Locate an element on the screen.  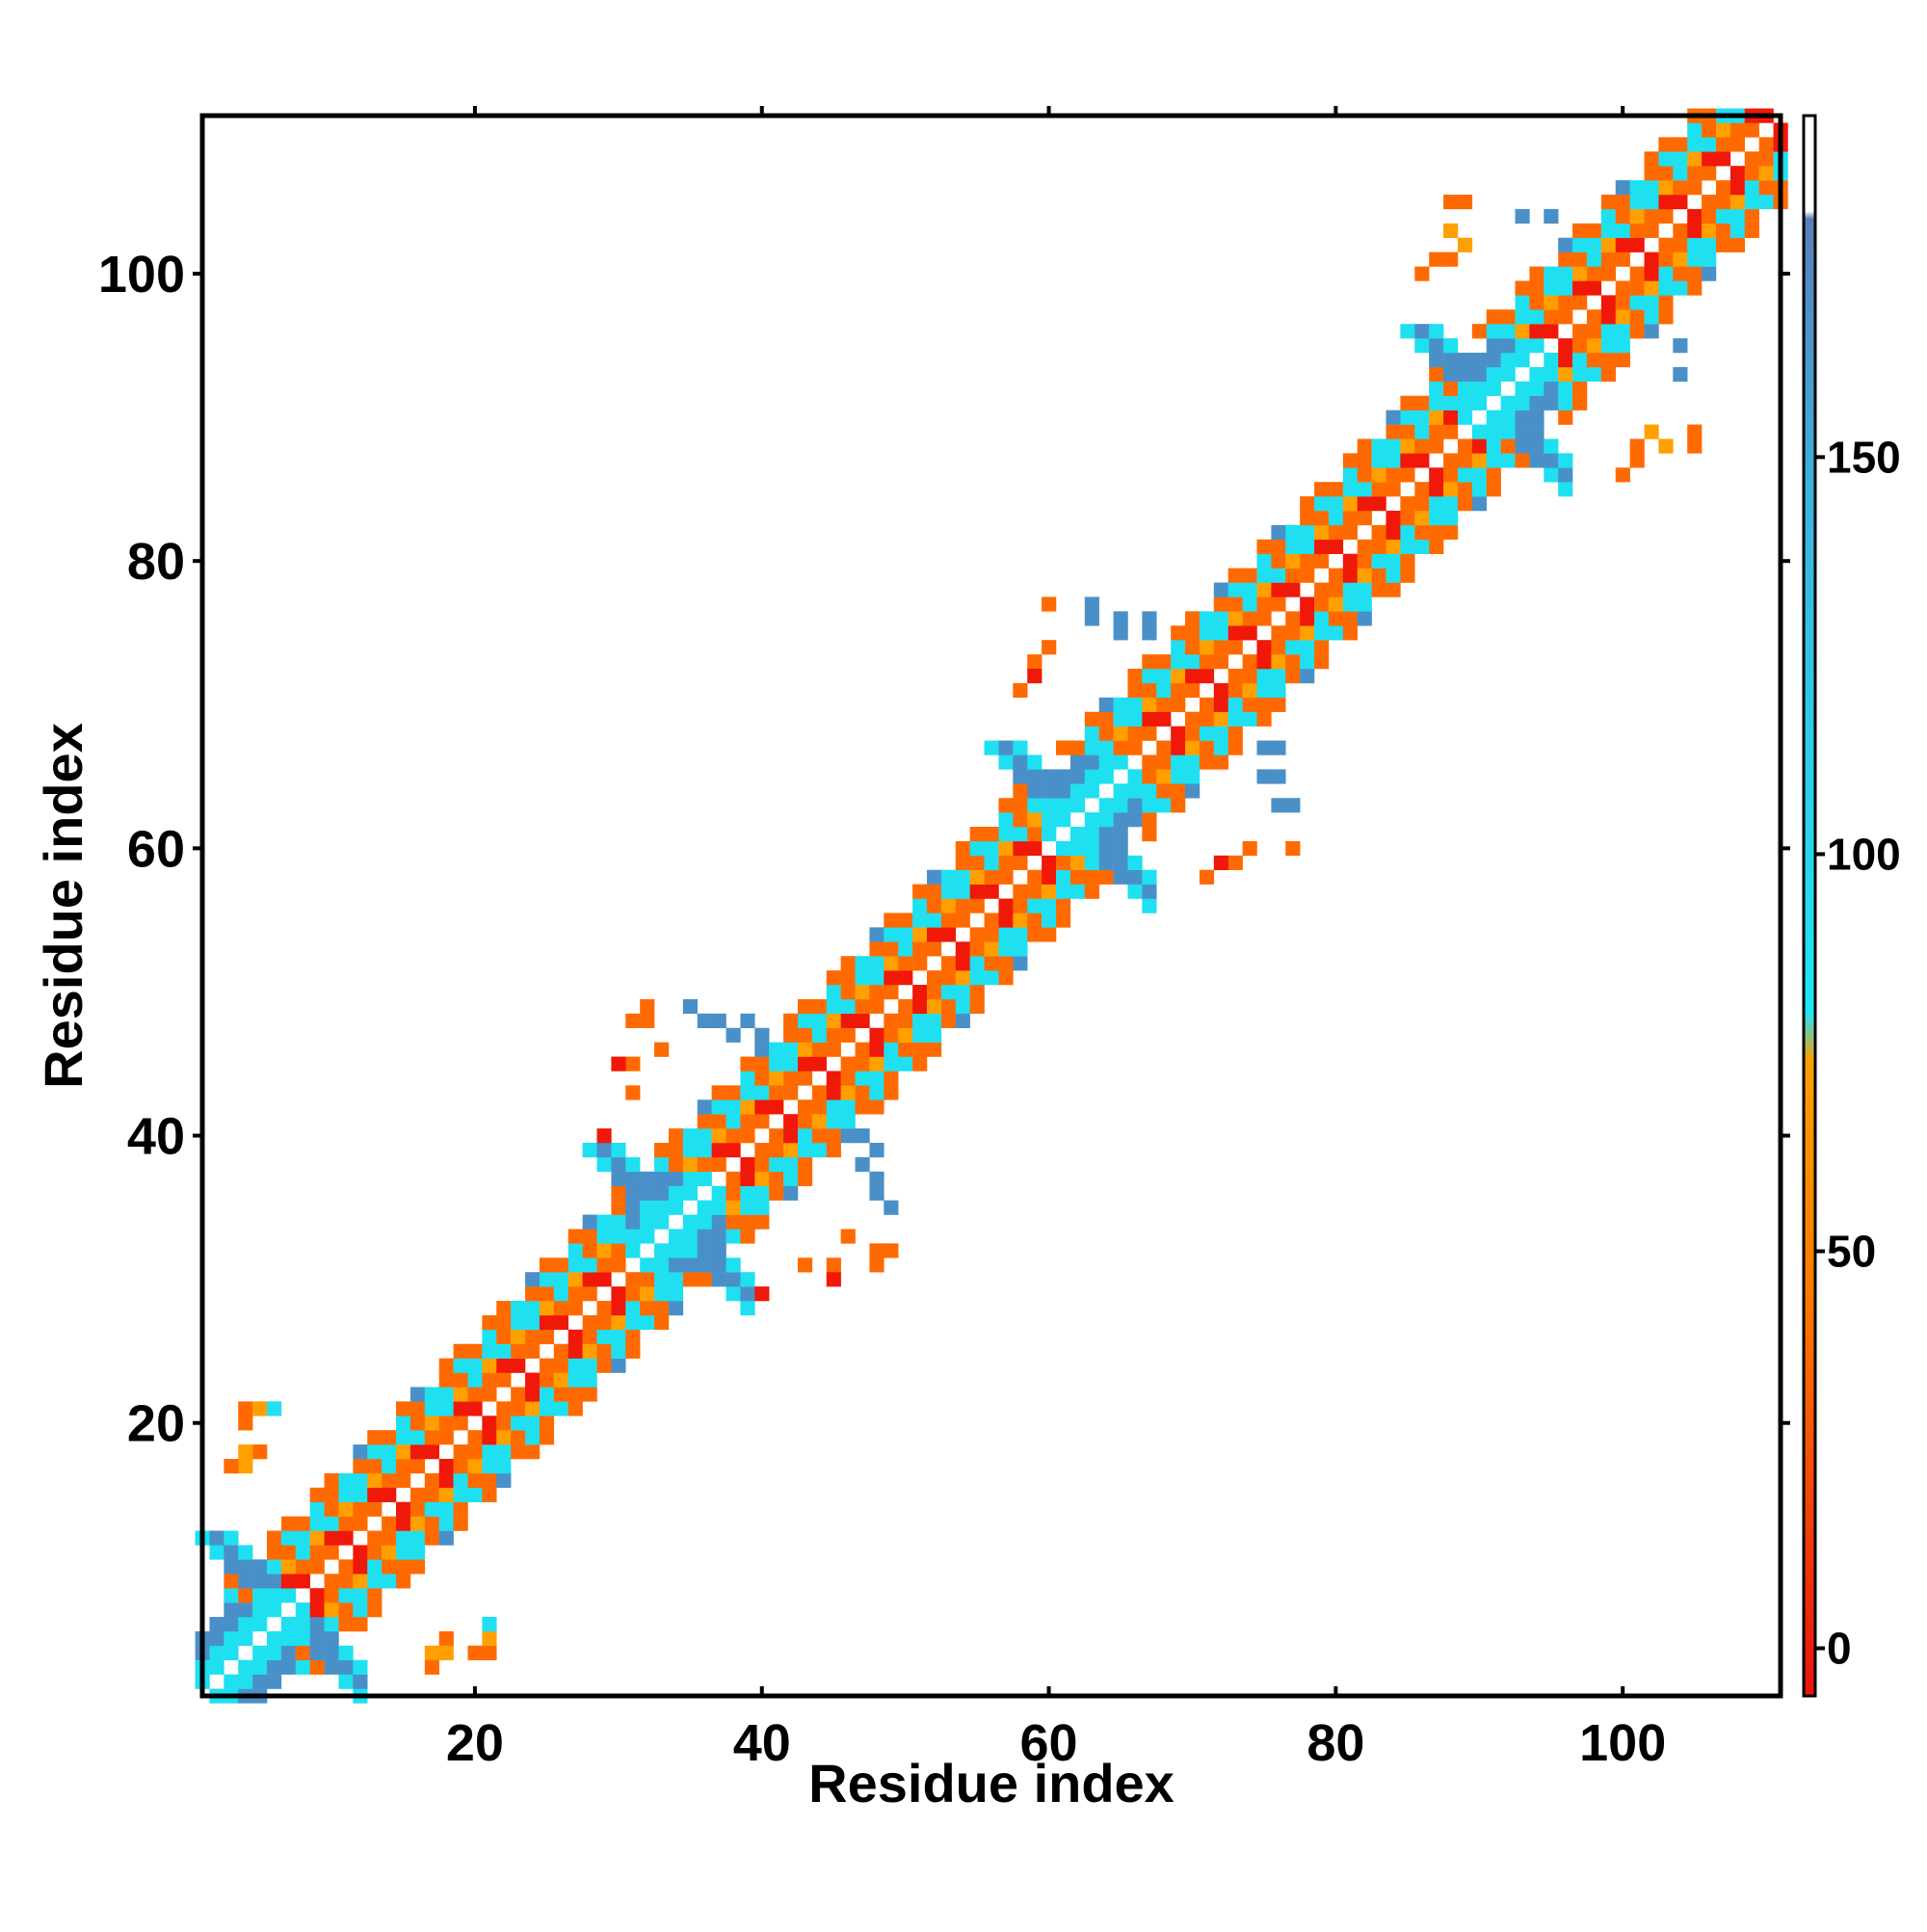
colorbar-gradient is located at coordinates (1809, 906).